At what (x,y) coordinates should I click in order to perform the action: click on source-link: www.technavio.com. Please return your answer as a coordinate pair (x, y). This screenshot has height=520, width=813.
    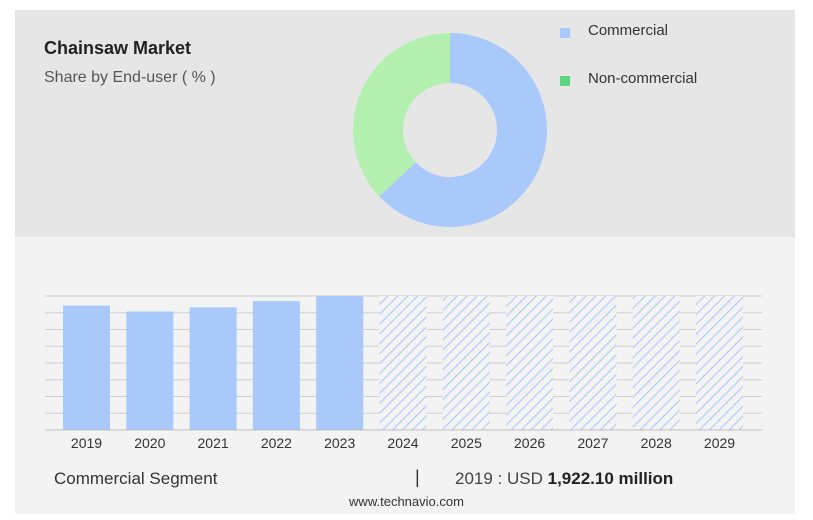
    Looking at the image, I should click on (406, 501).